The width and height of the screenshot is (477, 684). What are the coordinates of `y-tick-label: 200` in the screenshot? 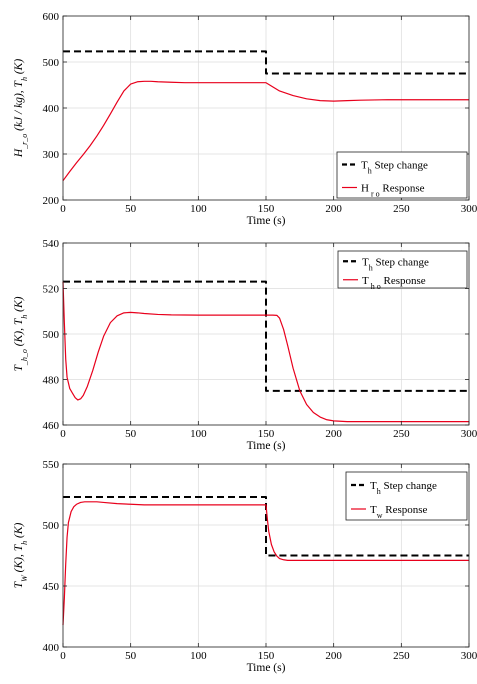 It's located at (51, 201).